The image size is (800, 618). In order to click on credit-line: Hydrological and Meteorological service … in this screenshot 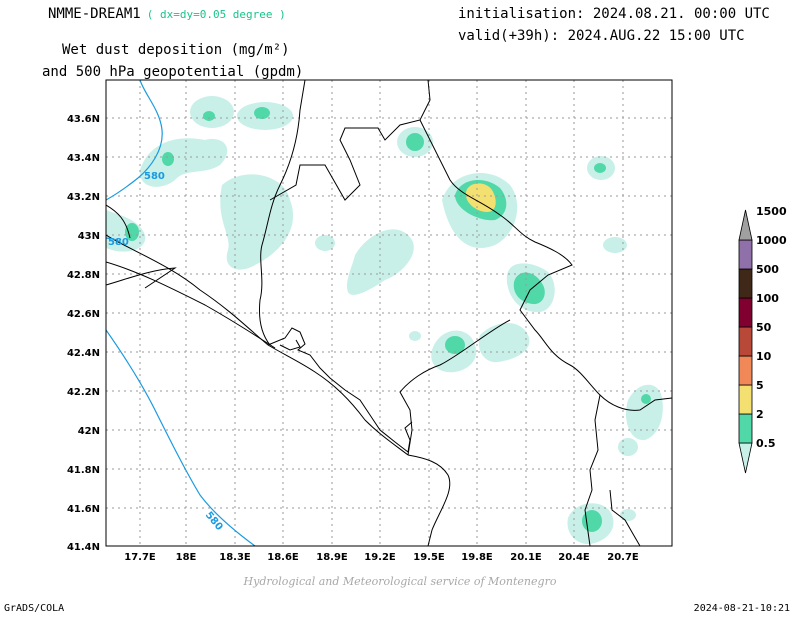, I will do `click(400, 581)`.